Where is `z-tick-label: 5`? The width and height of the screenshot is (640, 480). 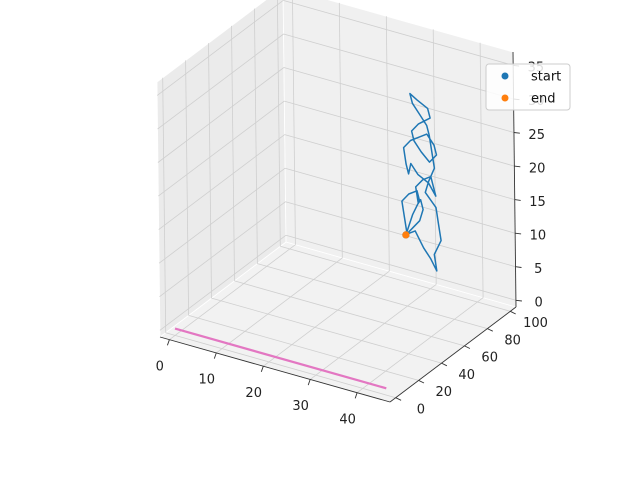 z-tick-label: 5 is located at coordinates (538, 269).